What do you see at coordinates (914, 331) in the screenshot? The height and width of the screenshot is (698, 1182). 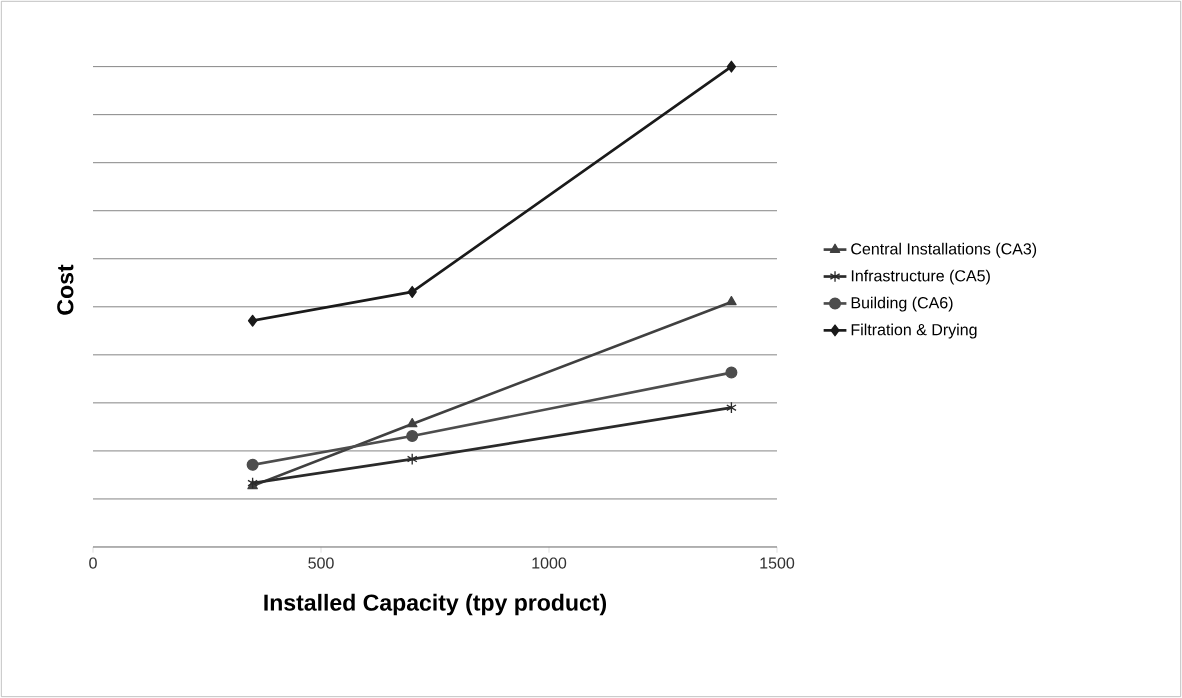 I see `legend-label: Filtration & Drying` at bounding box center [914, 331].